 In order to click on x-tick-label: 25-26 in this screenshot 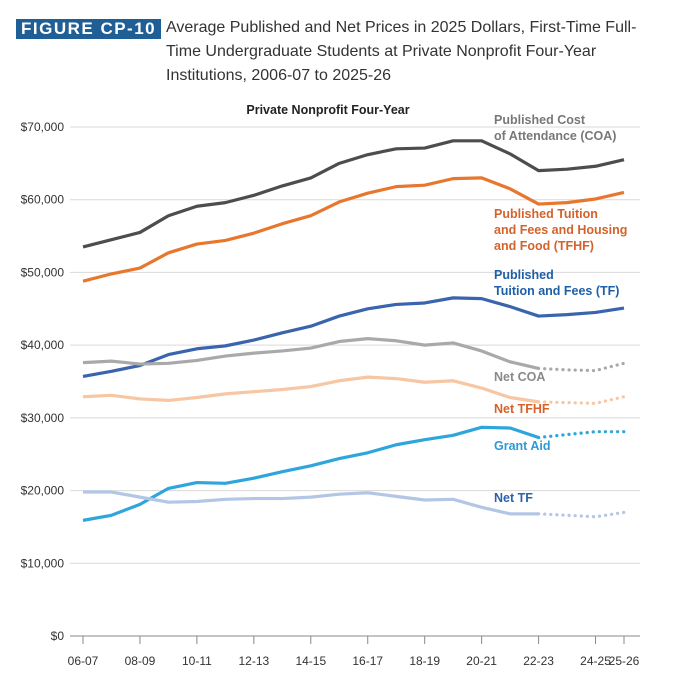, I will do `click(624, 661)`.